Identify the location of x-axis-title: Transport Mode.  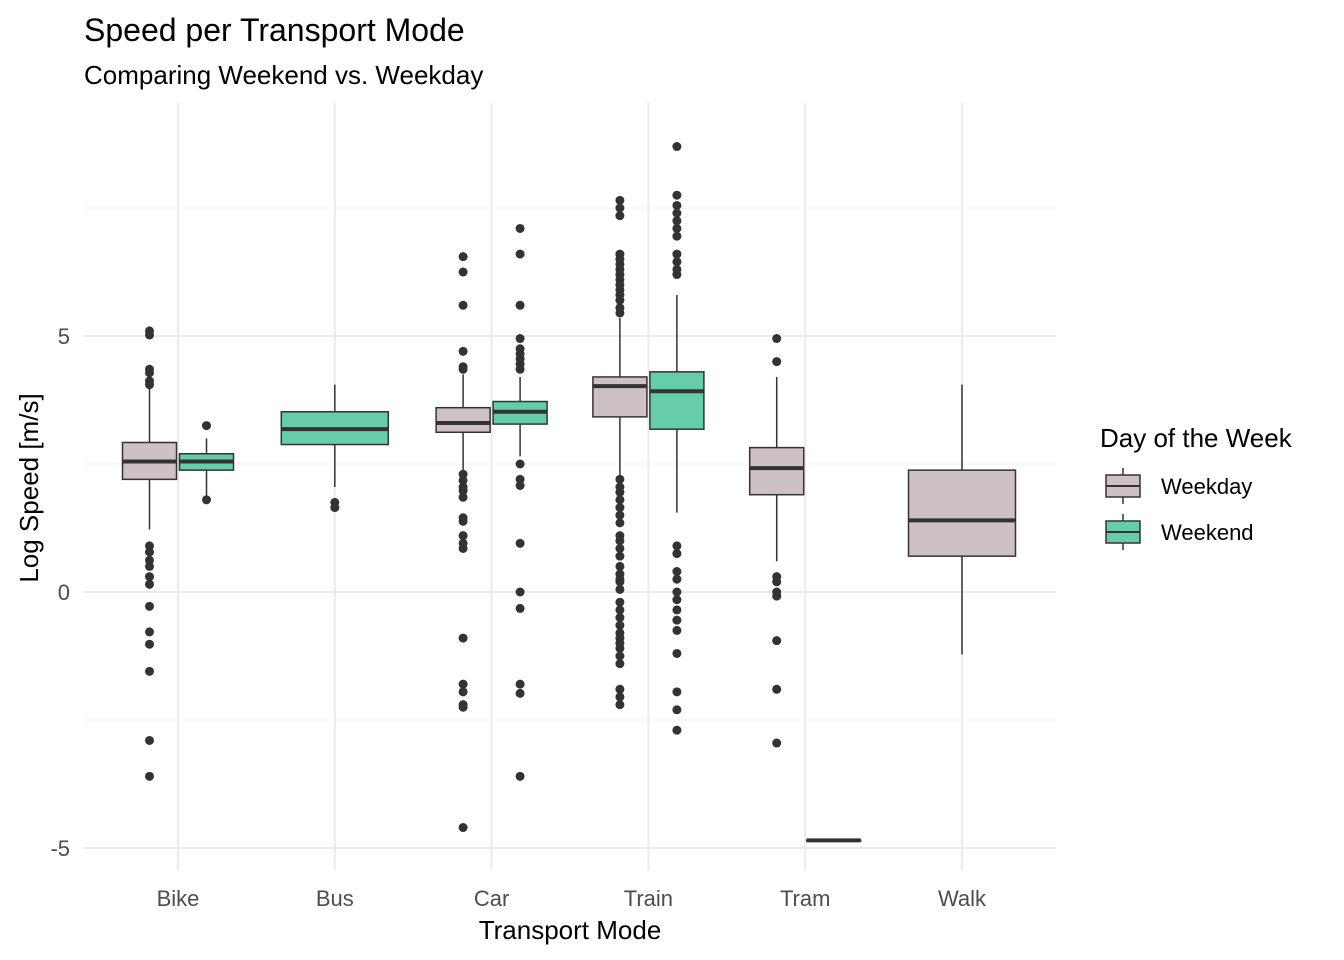
(570, 930).